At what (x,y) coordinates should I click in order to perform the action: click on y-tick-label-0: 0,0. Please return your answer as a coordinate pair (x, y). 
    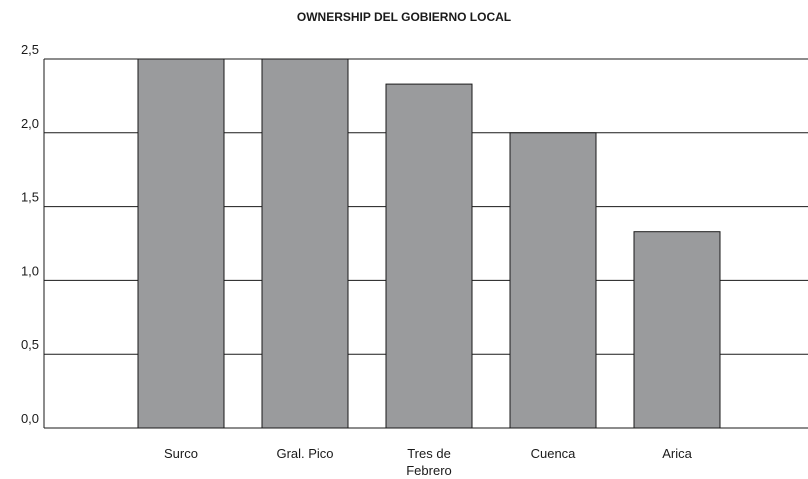
    Looking at the image, I should click on (30, 418).